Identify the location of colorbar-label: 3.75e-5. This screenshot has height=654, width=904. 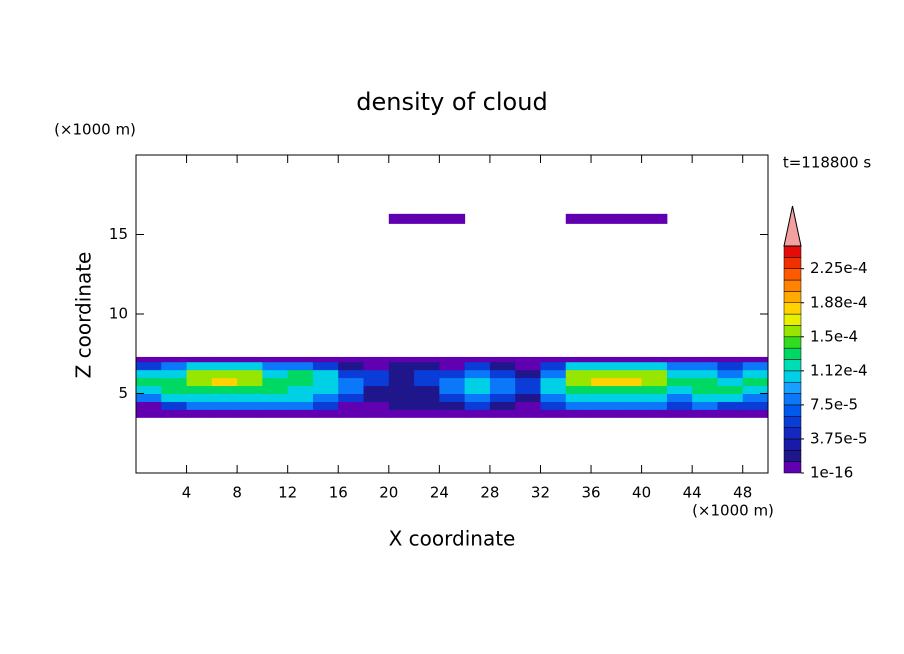
(839, 438).